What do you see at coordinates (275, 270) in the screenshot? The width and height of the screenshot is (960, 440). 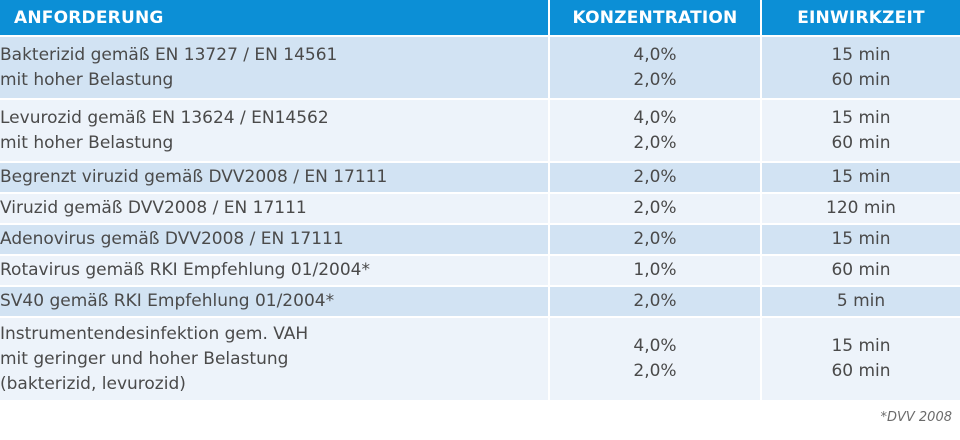 I see `requirement-cell: Rotavirus gemäß RKI Empfehlung 01/2004*` at bounding box center [275, 270].